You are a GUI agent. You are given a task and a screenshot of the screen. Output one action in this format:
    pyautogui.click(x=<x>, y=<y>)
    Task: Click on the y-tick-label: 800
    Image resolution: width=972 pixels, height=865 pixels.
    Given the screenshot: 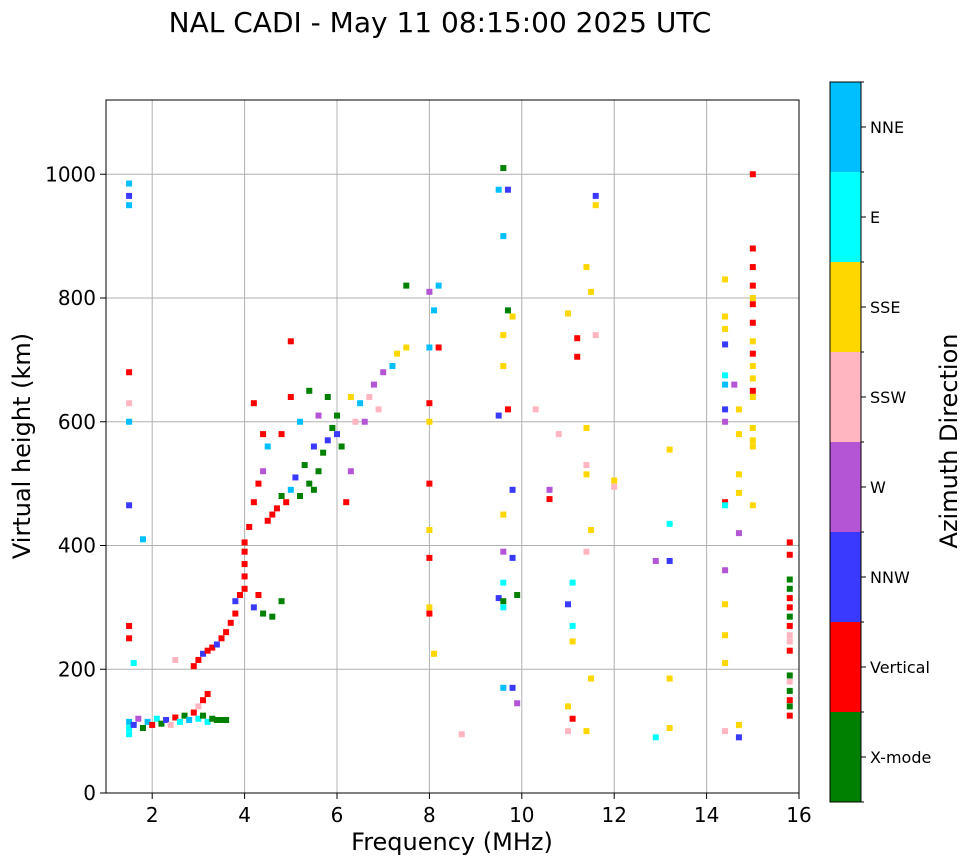 What is the action you would take?
    pyautogui.click(x=77, y=298)
    